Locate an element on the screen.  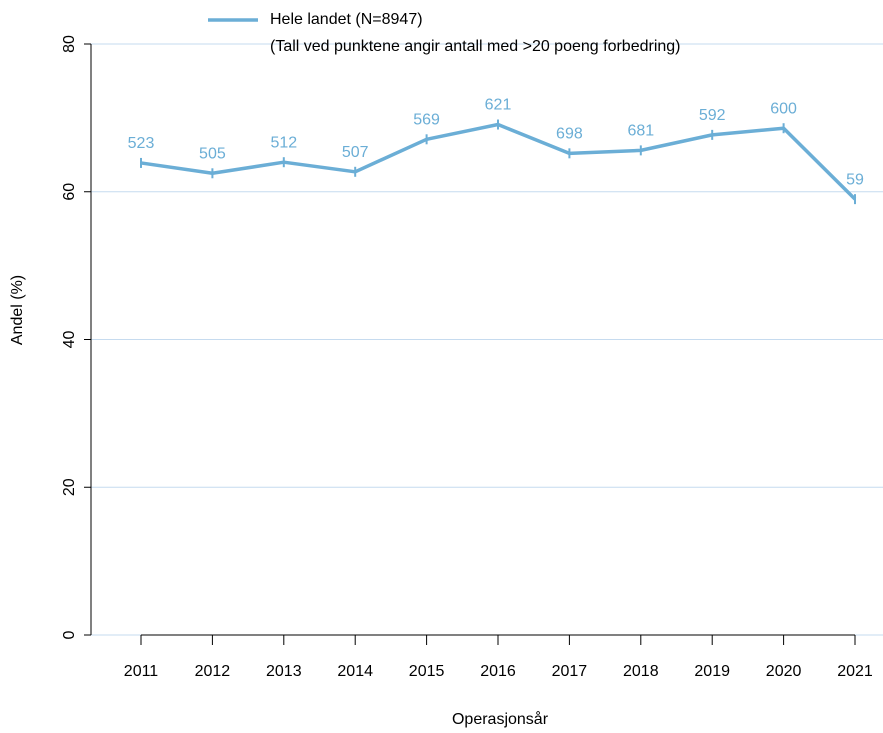
data-label: 592 is located at coordinates (712, 115).